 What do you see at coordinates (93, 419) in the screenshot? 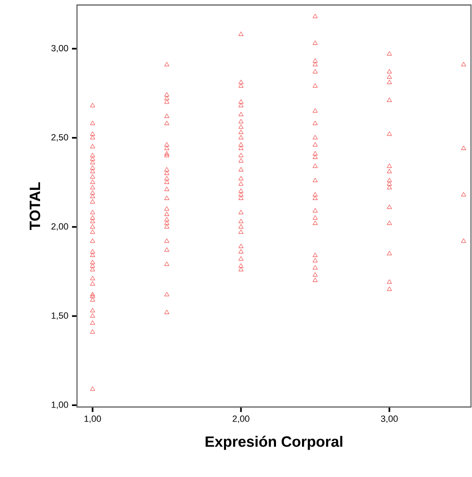
I see `x-tick-label: 1,00` at bounding box center [93, 419].